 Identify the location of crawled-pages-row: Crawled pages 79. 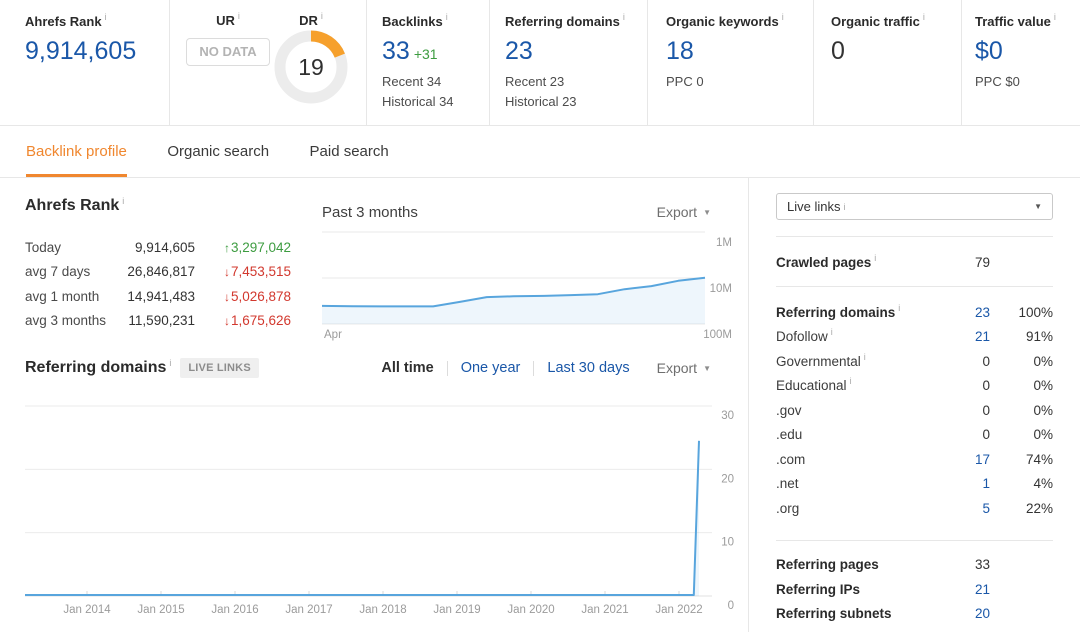
(914, 262).